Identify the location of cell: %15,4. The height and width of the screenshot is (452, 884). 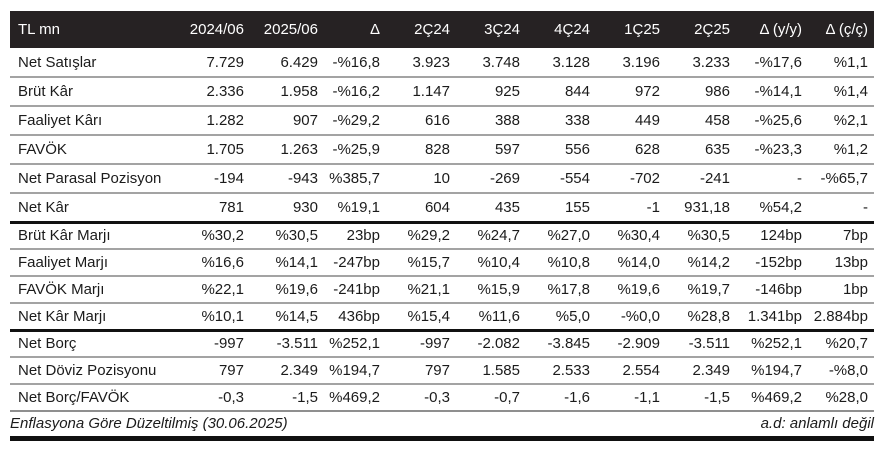
(428, 316).